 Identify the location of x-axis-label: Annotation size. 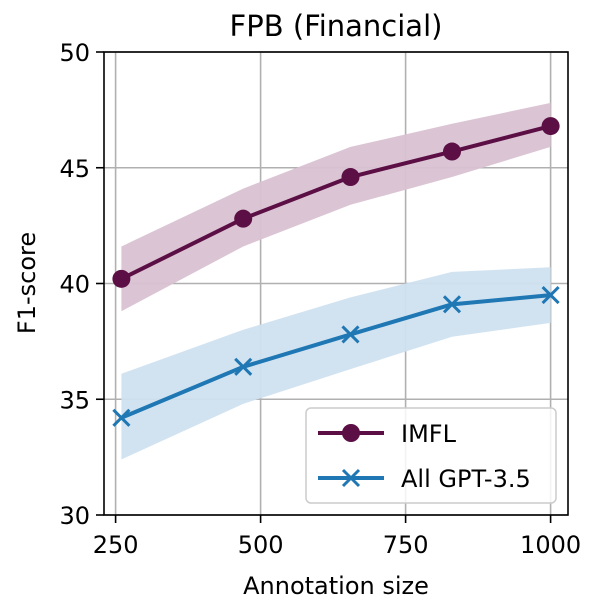
(336, 586).